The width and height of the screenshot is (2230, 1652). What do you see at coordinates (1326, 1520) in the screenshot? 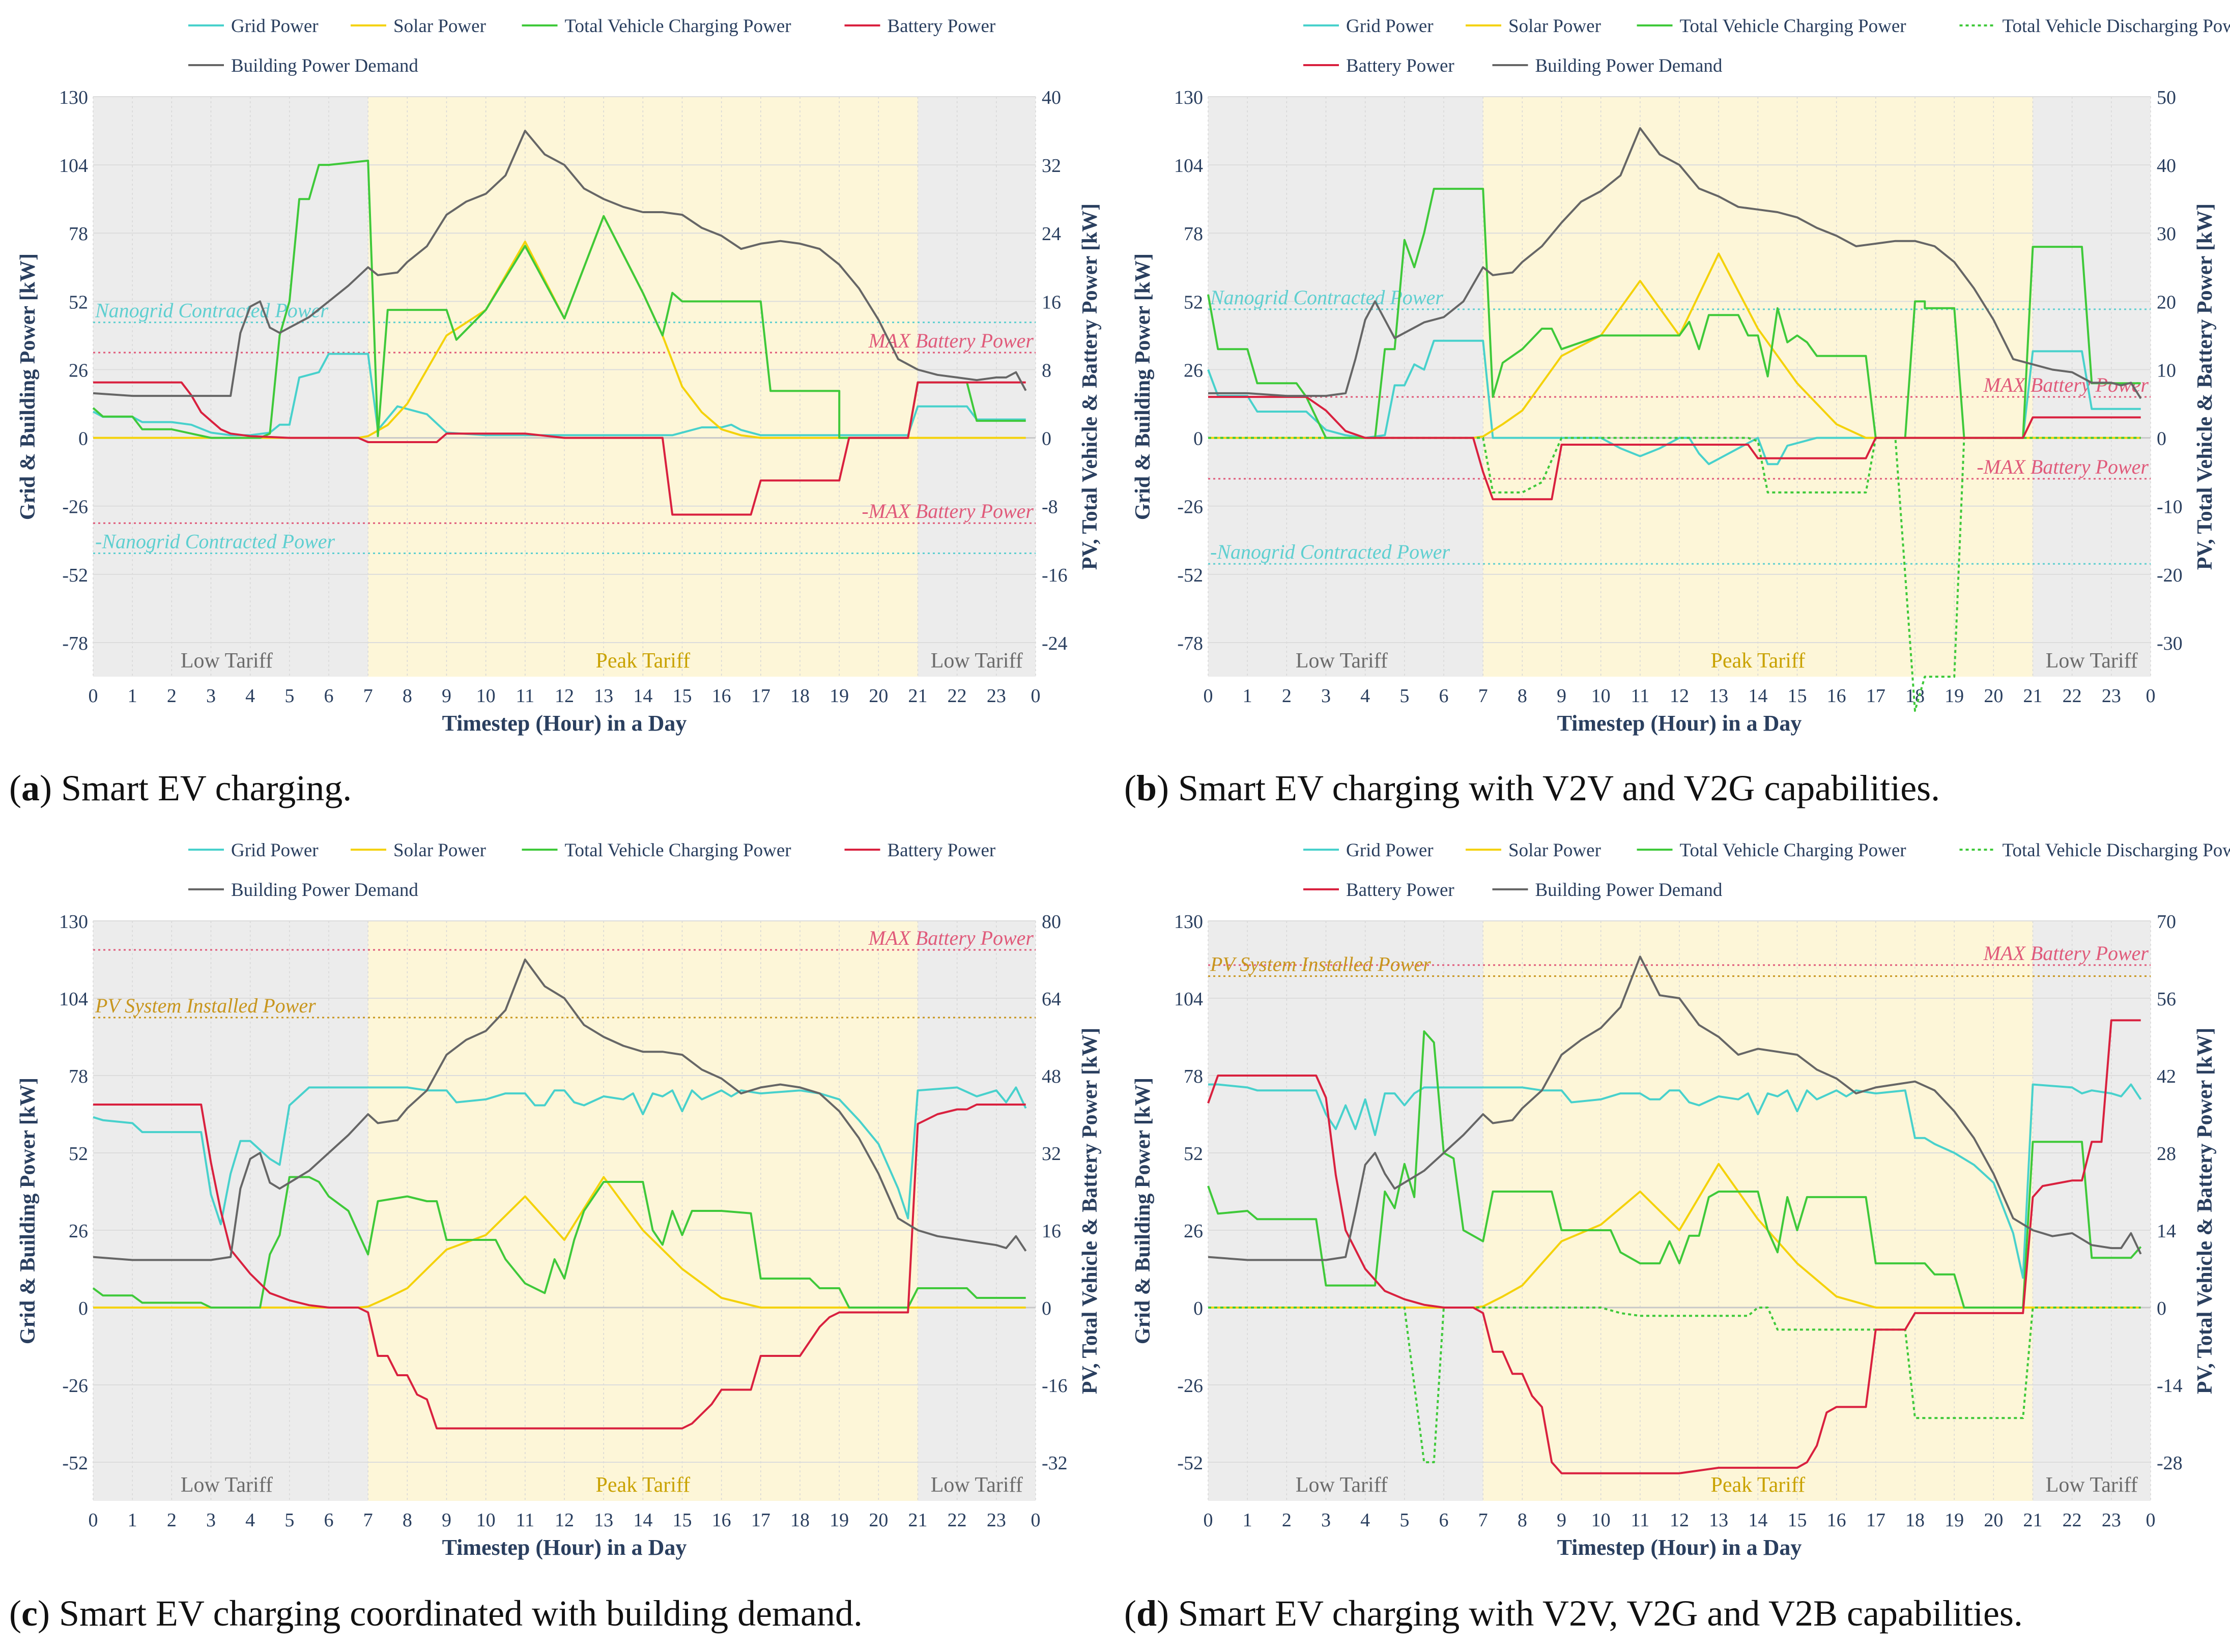
I see `chart-d-xtick: 3` at bounding box center [1326, 1520].